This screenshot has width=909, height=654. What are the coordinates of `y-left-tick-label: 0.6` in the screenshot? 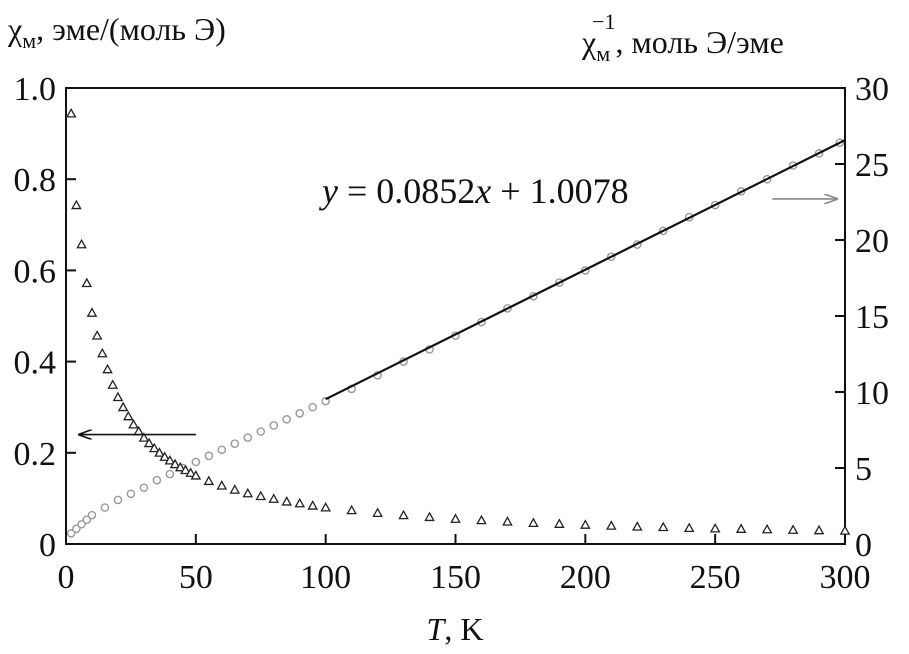 It's located at (35, 271).